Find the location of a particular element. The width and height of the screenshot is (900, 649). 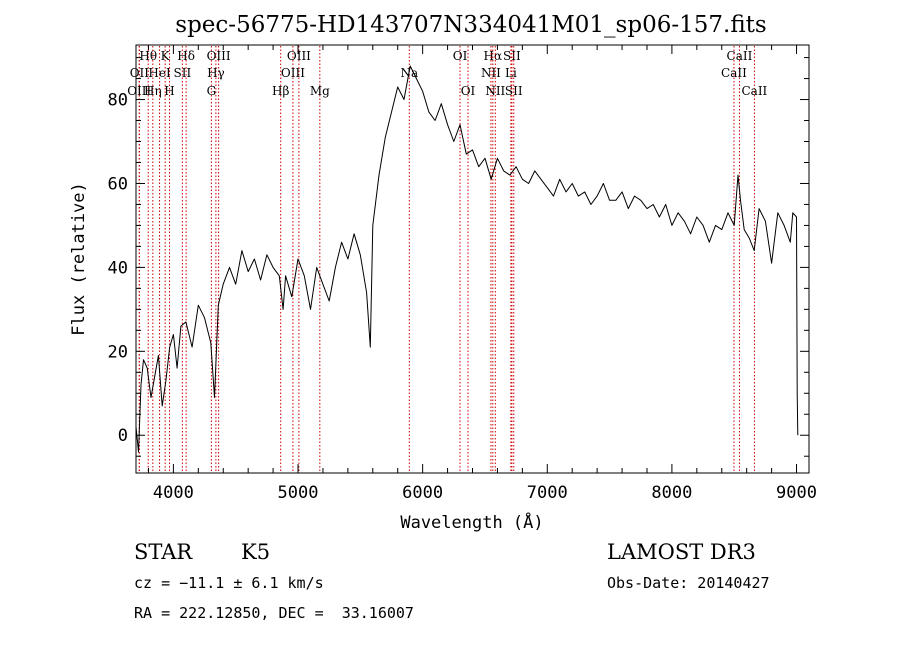

line-label: HeI is located at coordinates (159, 73).